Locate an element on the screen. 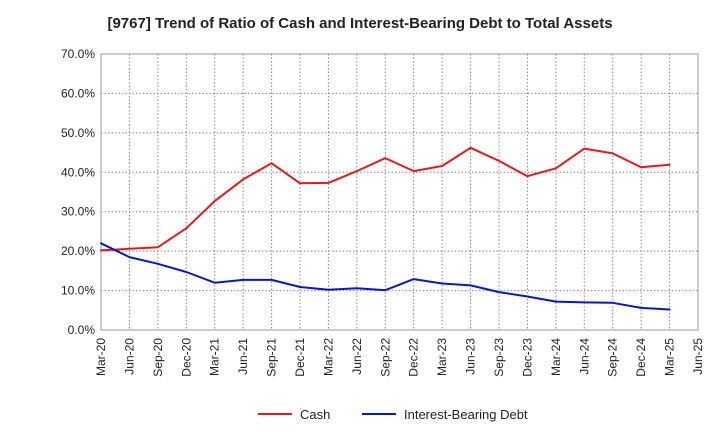 Image resolution: width=720 pixels, height=440 pixels. x-tick-label: Sep-24 is located at coordinates (613, 357).